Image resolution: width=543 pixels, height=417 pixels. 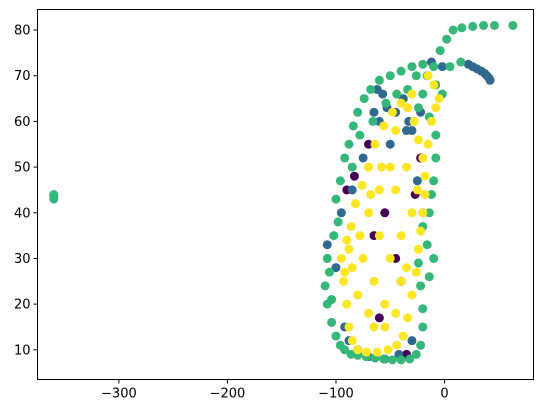 I want to click on x-tick-label: −200, so click(x=228, y=394).